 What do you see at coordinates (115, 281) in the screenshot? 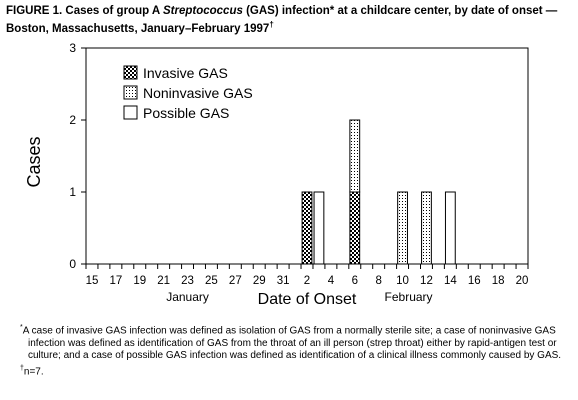
I see `x-tick-label: 17` at bounding box center [115, 281].